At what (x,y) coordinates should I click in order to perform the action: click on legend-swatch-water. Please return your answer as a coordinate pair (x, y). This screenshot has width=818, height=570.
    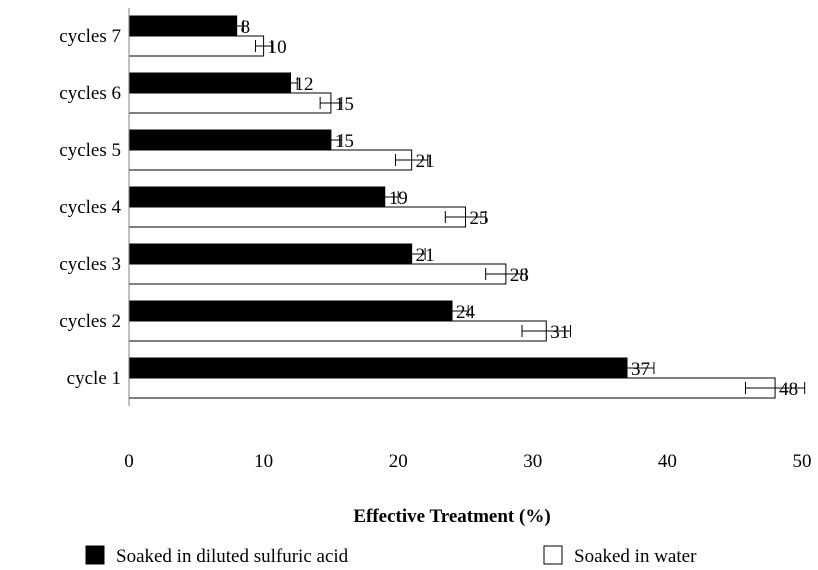
    Looking at the image, I should click on (553, 555).